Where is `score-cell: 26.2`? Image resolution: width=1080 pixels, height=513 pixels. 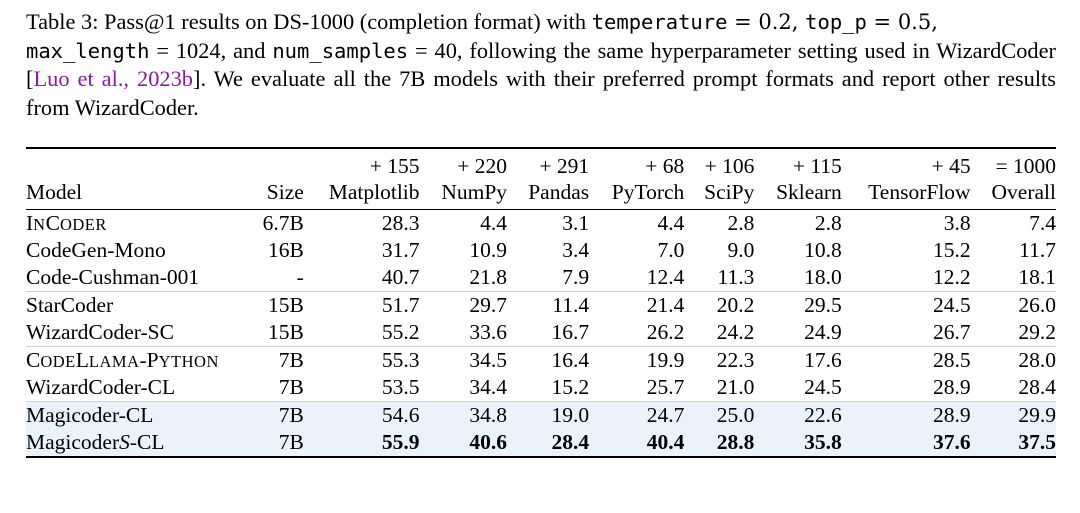
score-cell: 26.2 is located at coordinates (665, 332).